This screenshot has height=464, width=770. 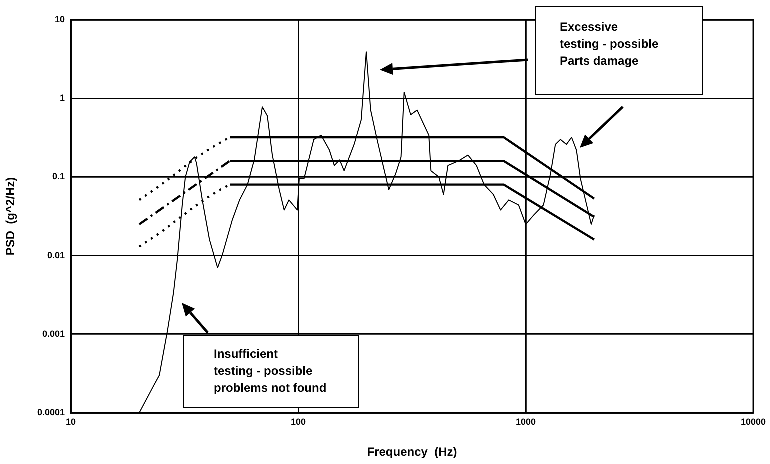 I want to click on x-tick-label: 10, so click(x=71, y=421).